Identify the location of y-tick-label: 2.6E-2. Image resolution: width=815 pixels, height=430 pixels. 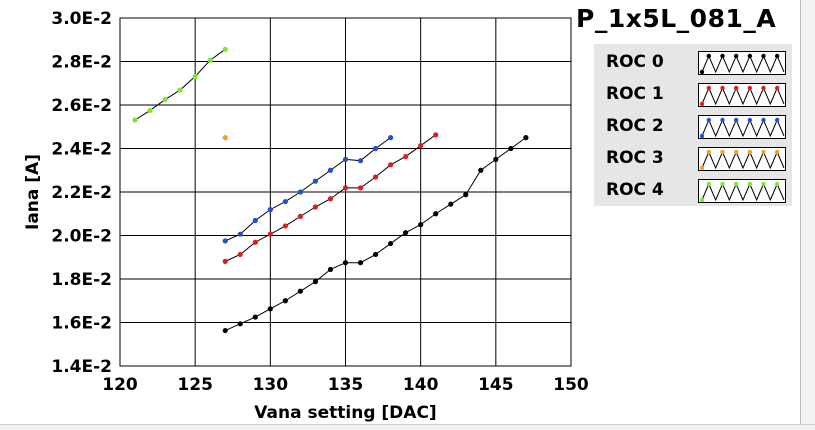
(81, 106).